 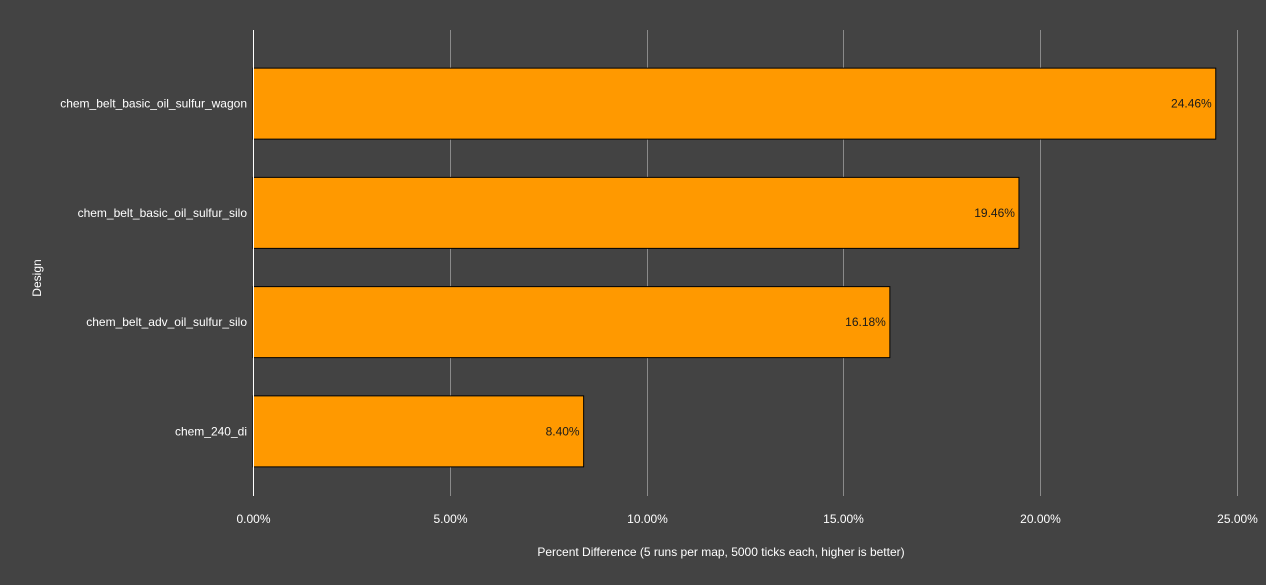 What do you see at coordinates (37, 277) in the screenshot?
I see `y-axis-title: Design` at bounding box center [37, 277].